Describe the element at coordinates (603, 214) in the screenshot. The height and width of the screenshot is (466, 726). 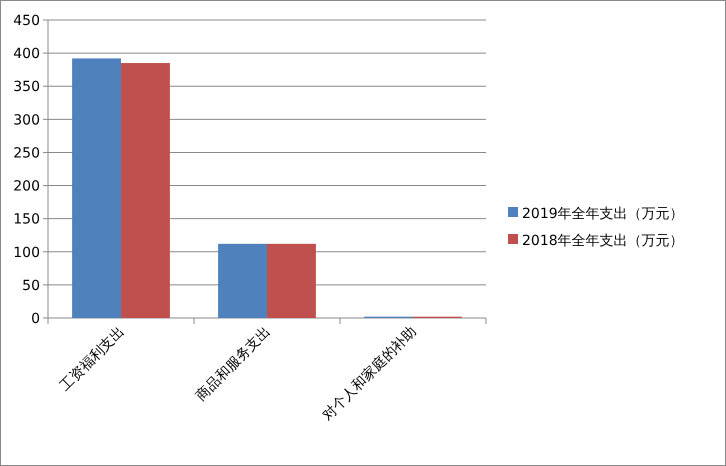
I see `legend-label: 2019年全年支出（万元）` at that location.